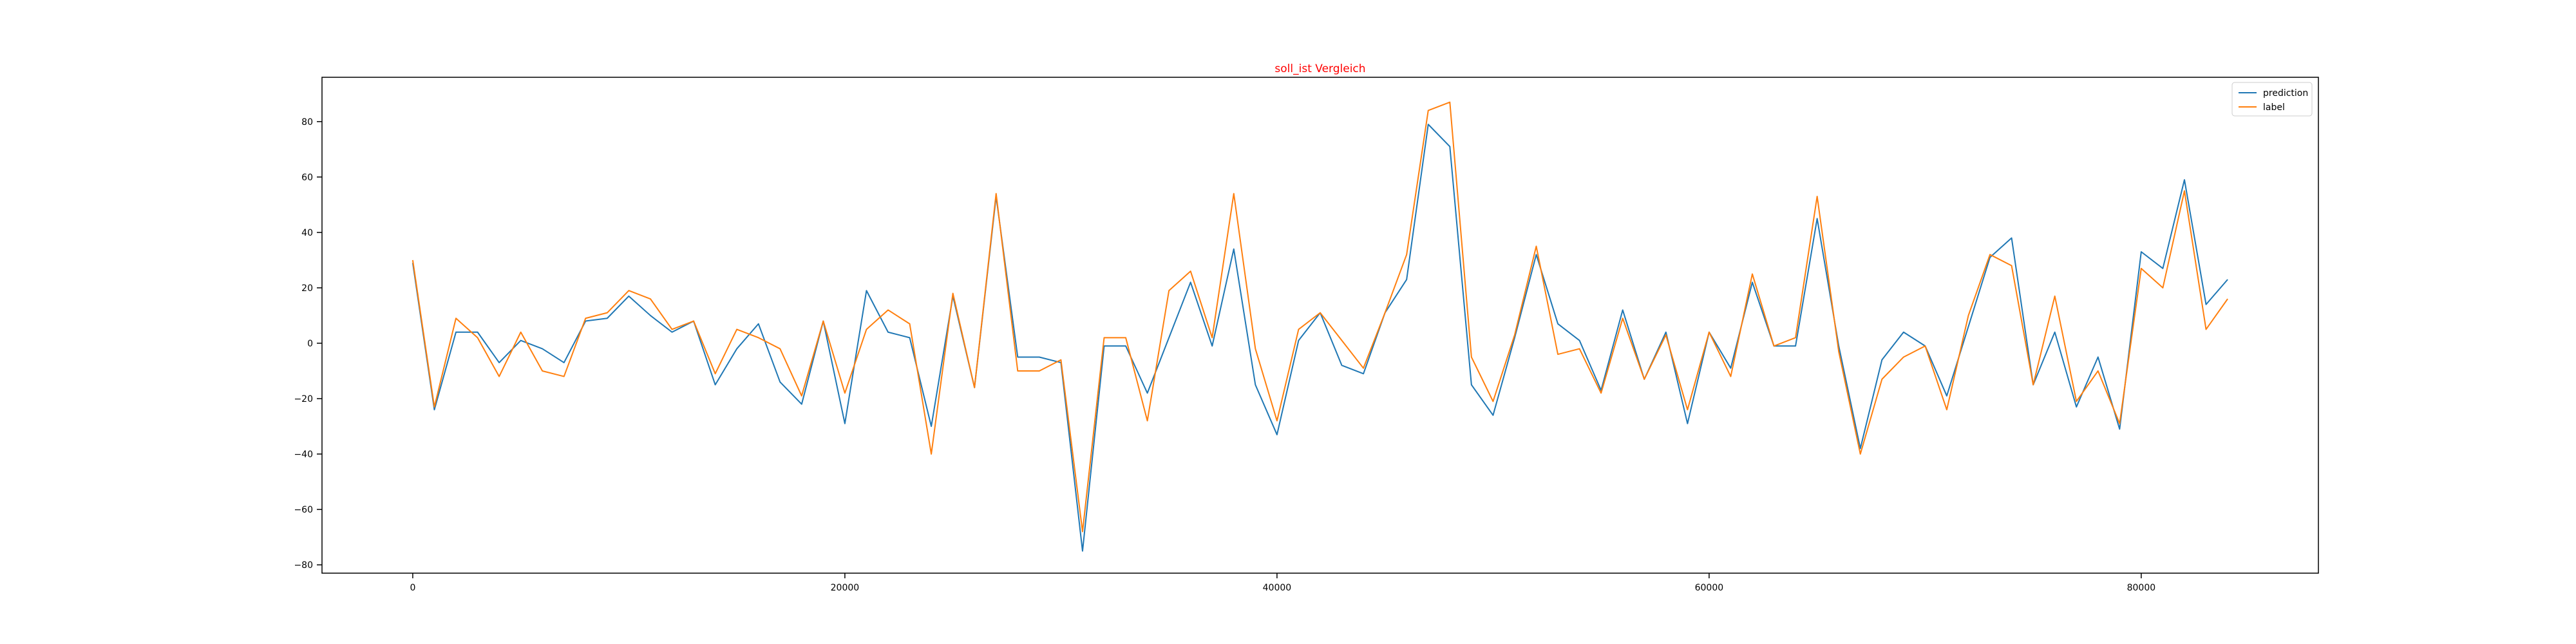 Image resolution: width=2576 pixels, height=644 pixels. Describe the element at coordinates (1319, 68) in the screenshot. I see `chart-title: soll_ist Vergleich` at that location.